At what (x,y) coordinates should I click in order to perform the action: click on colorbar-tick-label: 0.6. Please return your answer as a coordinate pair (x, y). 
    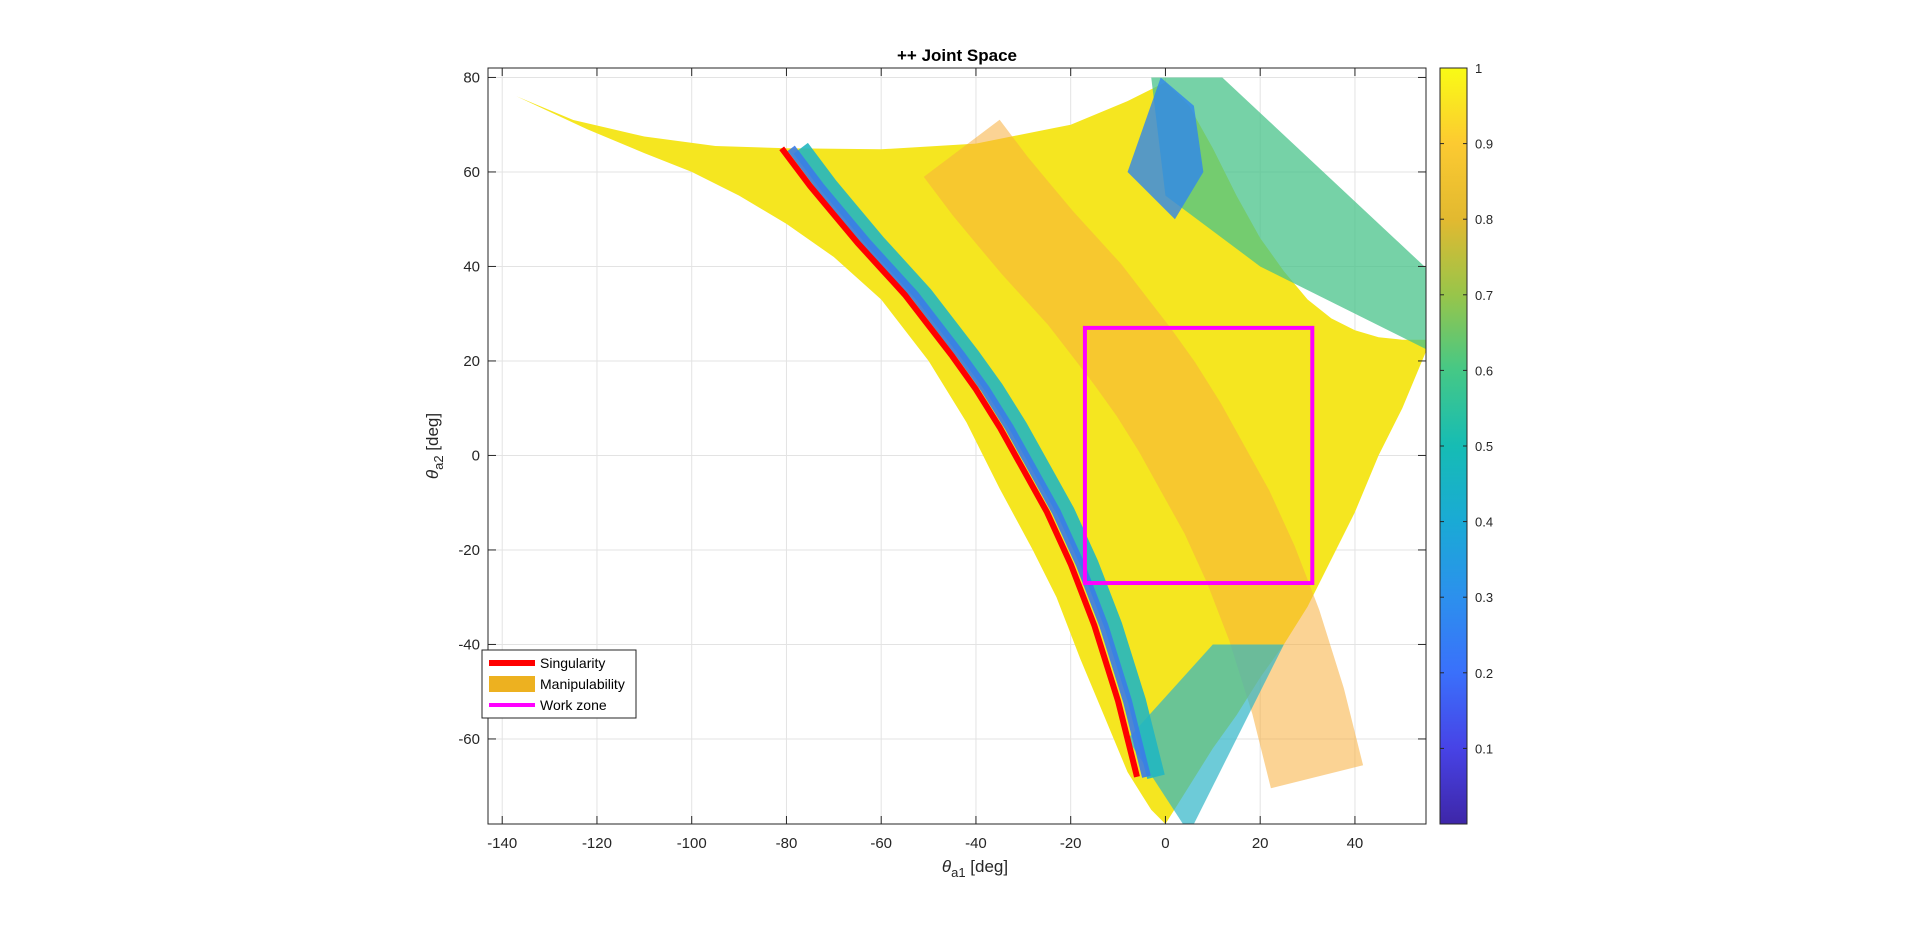
    Looking at the image, I should click on (1484, 370).